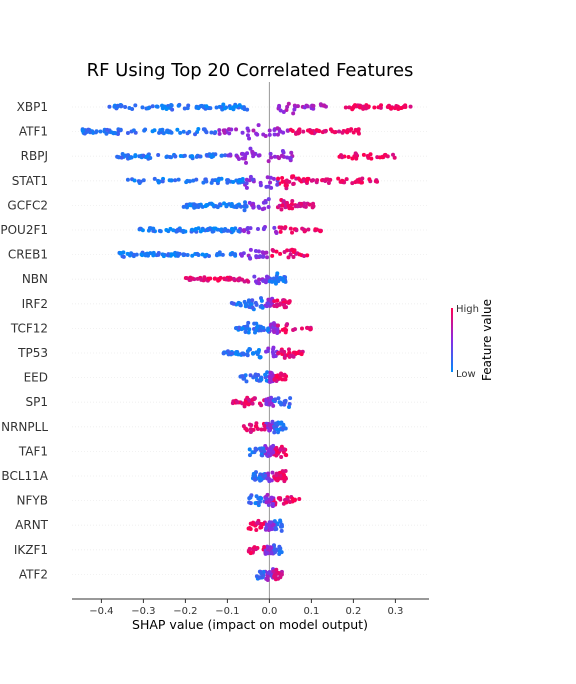 The image size is (576, 684). Describe the element at coordinates (33, 132) in the screenshot. I see `feature-label: ATF1` at that location.